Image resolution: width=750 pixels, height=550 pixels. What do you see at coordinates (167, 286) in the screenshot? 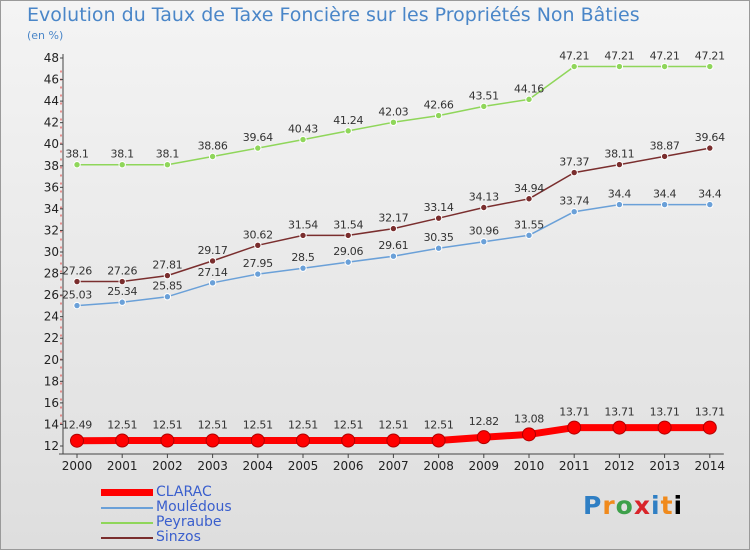
I see `data-label: 25.85` at bounding box center [167, 286].